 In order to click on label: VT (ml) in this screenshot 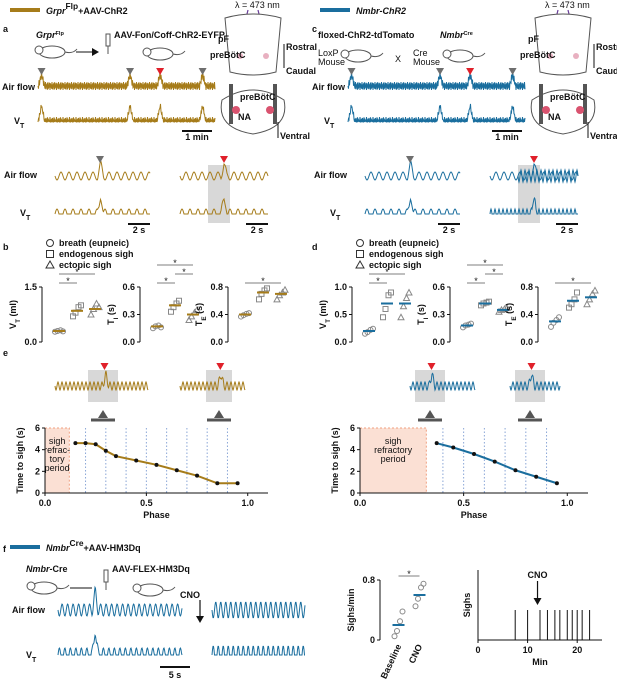, I will do `click(15, 314)`.